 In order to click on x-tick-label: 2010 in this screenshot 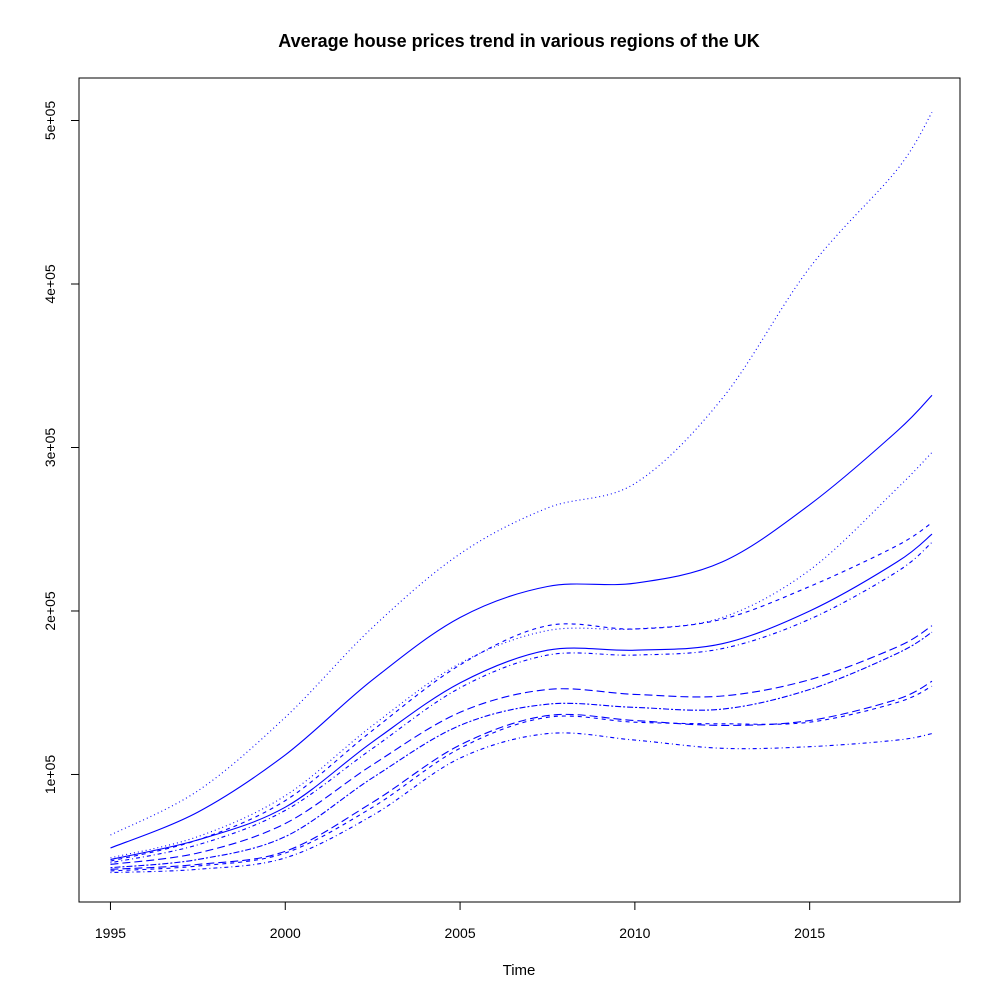, I will do `click(634, 933)`.